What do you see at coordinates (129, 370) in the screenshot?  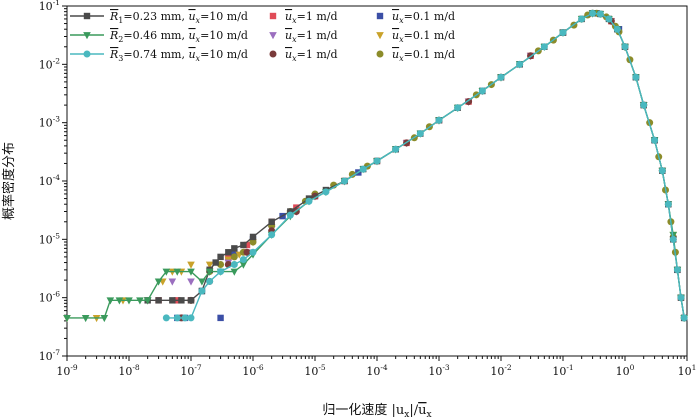 I see `x-tick-label: 10⁻⁸` at bounding box center [129, 370].